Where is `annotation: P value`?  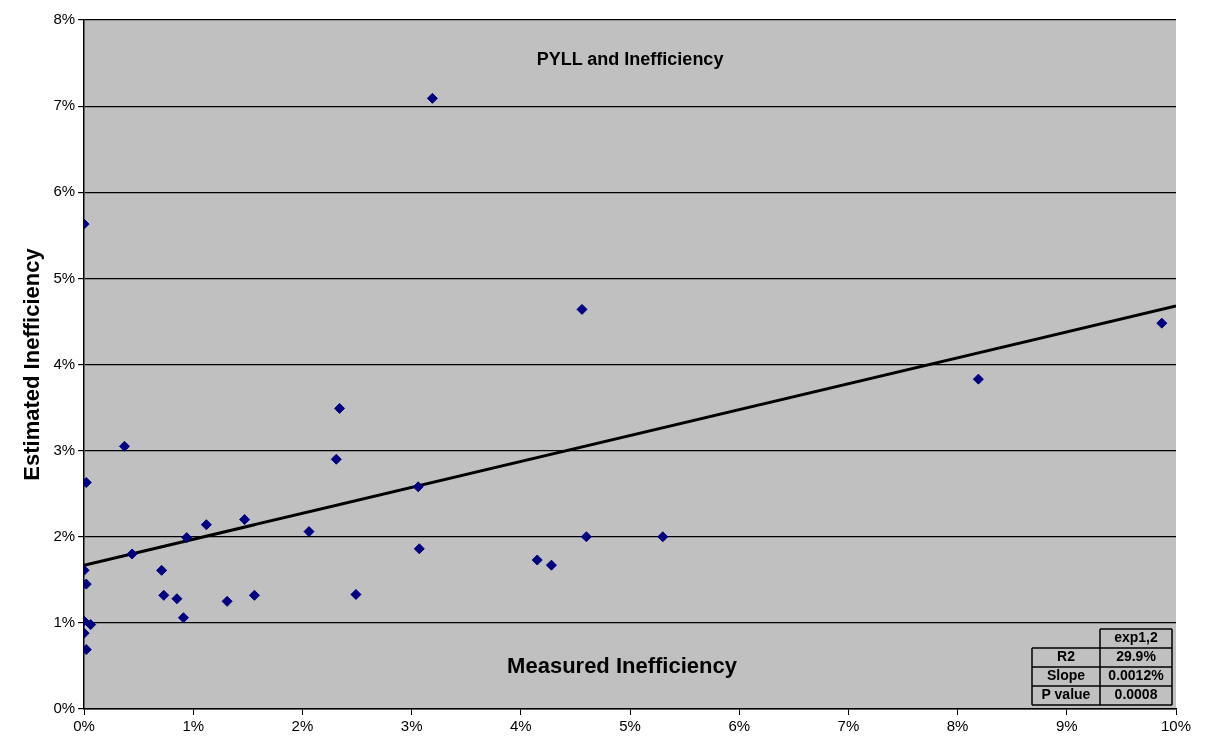
annotation: P value is located at coordinates (1066, 694).